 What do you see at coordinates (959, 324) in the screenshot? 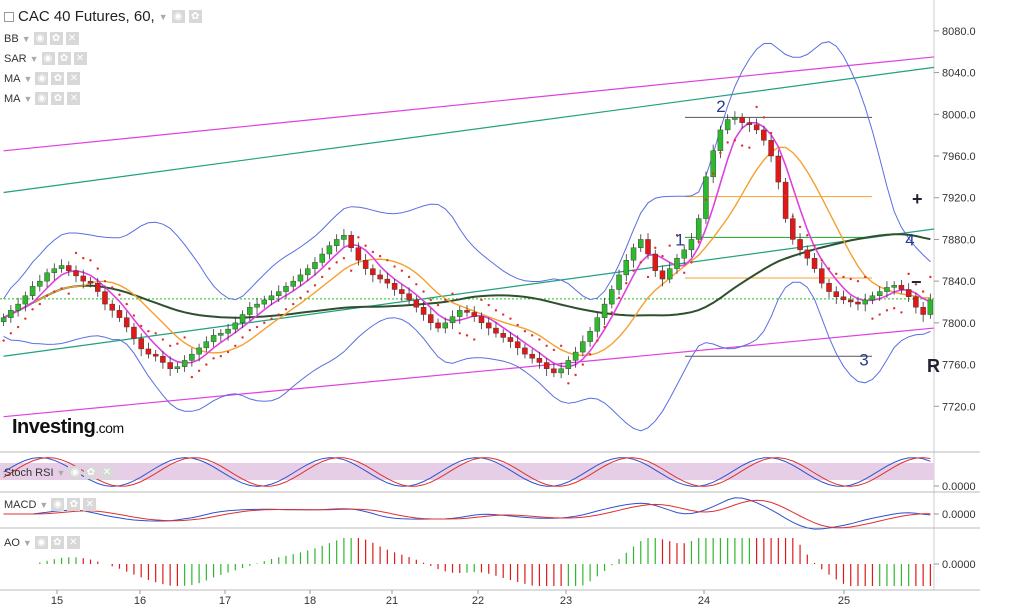
I see `price-tick-label: 7800.0` at bounding box center [959, 324].